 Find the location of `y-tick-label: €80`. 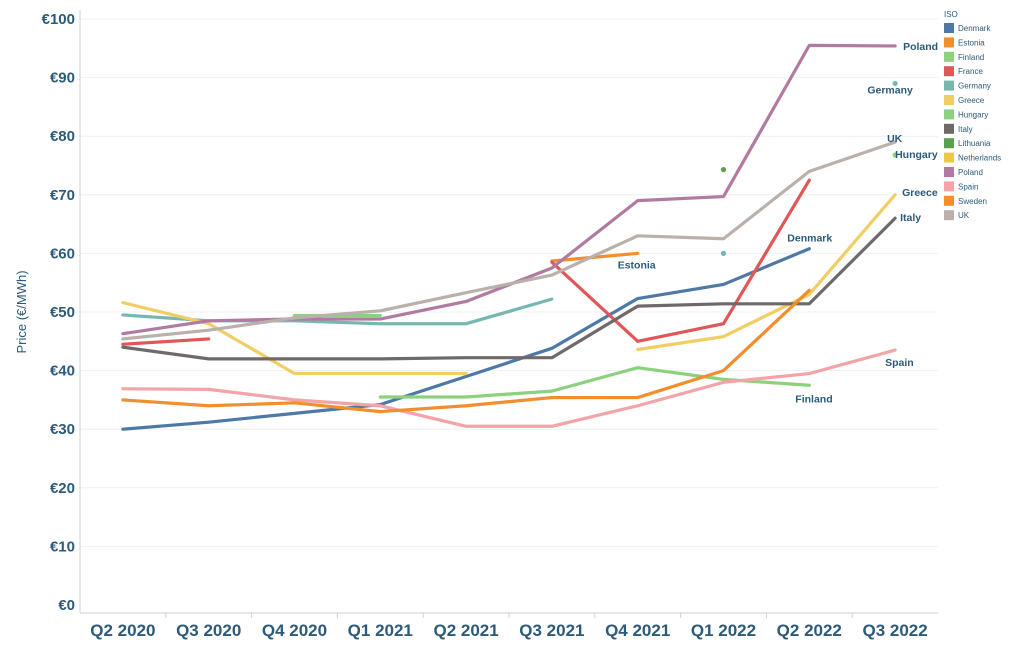

y-tick-label: €80 is located at coordinates (62, 136).